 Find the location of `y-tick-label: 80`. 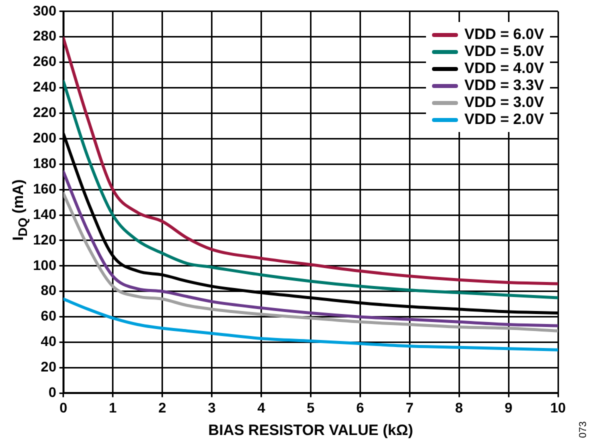

y-tick-label: 80 is located at coordinates (48, 290).